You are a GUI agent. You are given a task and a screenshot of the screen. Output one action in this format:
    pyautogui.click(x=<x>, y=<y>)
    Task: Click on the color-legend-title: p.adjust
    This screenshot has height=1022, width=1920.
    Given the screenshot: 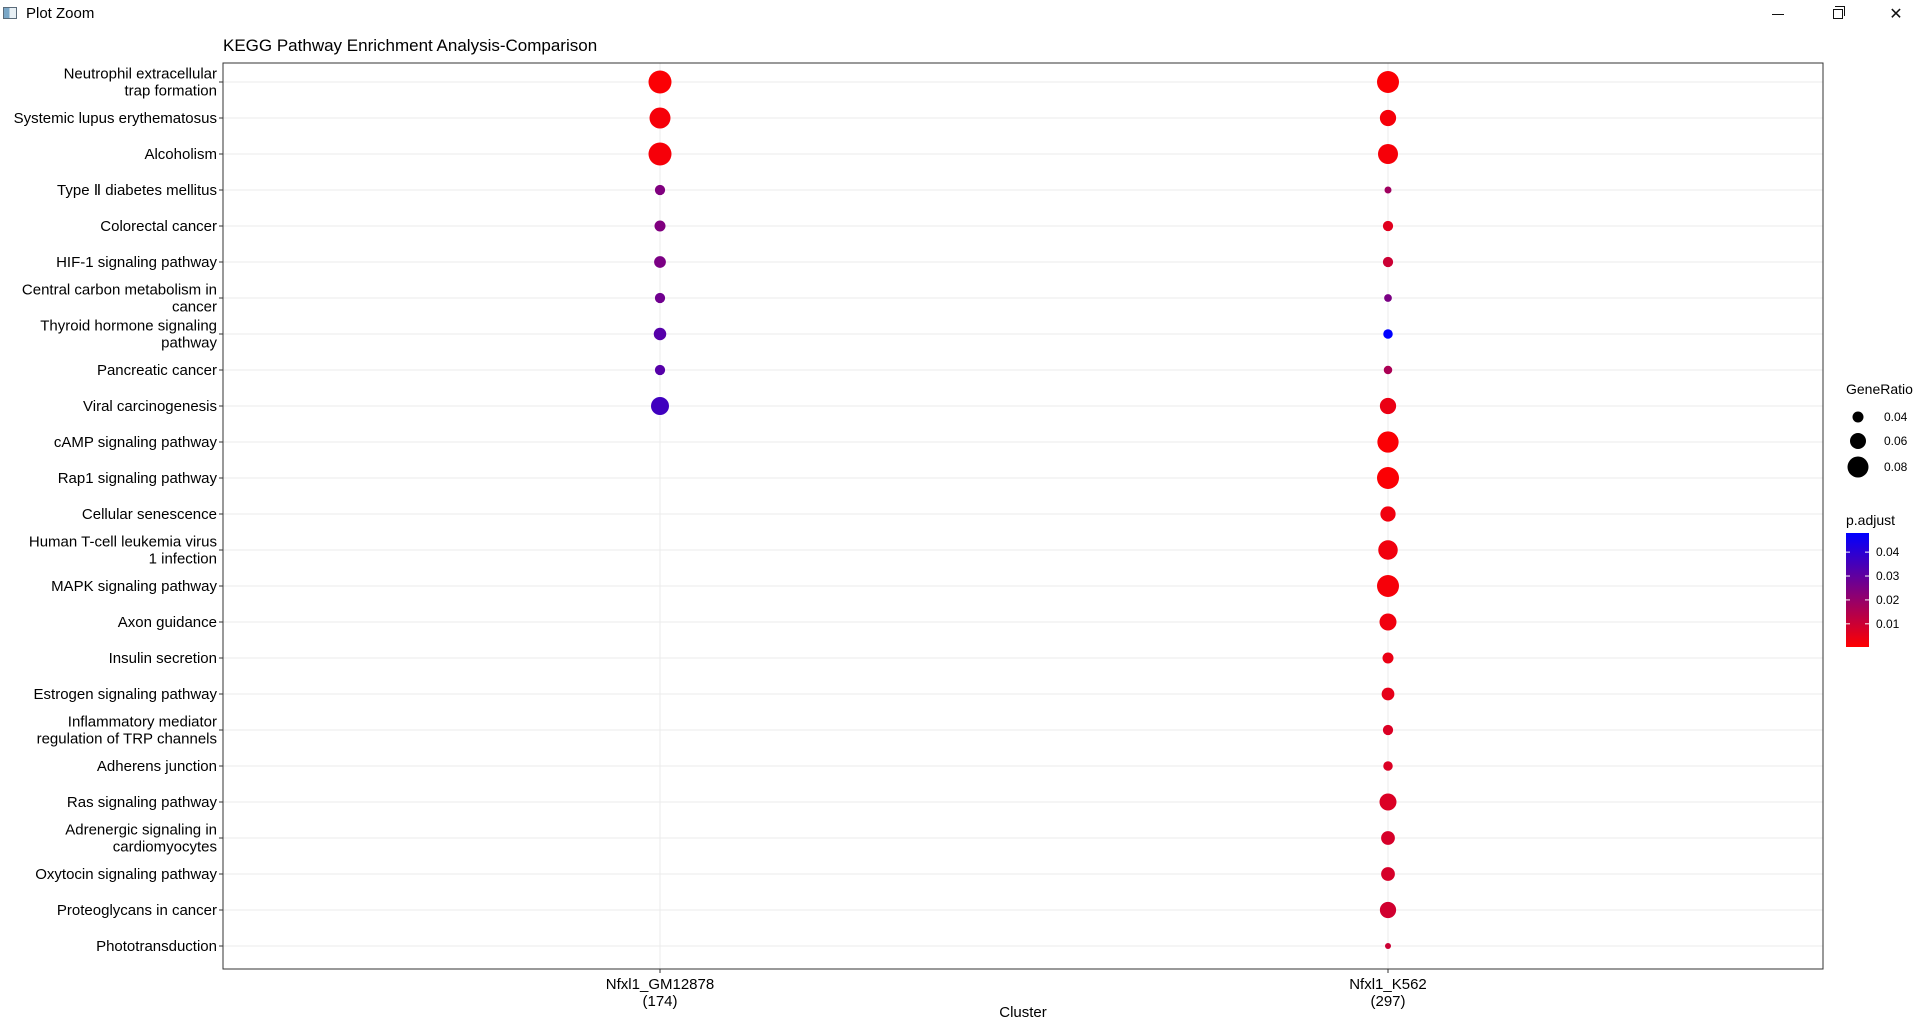 What is the action you would take?
    pyautogui.click(x=1870, y=520)
    